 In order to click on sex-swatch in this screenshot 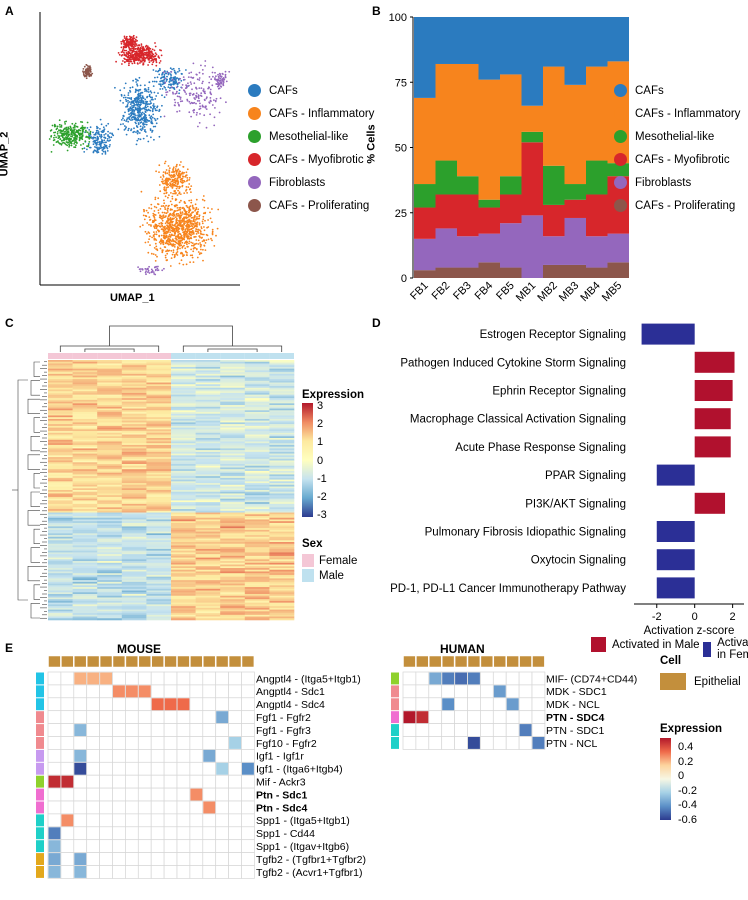, I will do `click(308, 575)`.